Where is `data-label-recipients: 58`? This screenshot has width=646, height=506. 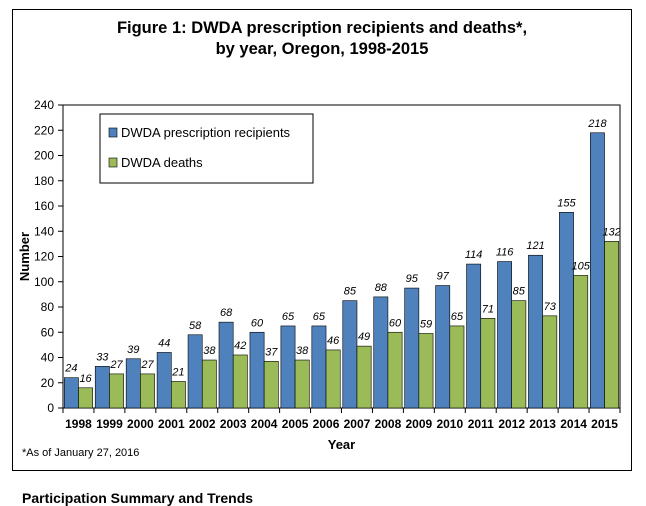
data-label-recipients: 58 is located at coordinates (195, 326).